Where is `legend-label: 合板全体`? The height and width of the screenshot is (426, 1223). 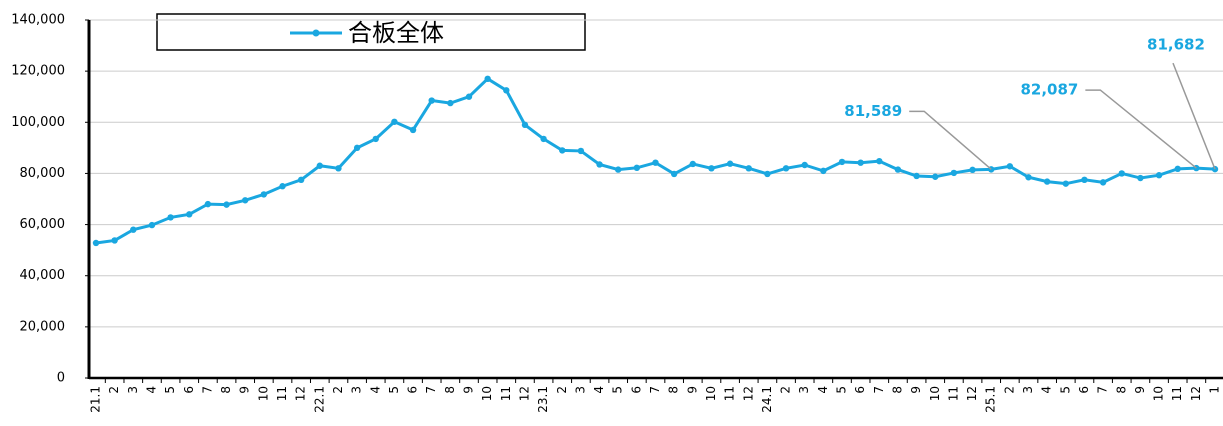
legend-label: 合板全体 is located at coordinates (396, 33).